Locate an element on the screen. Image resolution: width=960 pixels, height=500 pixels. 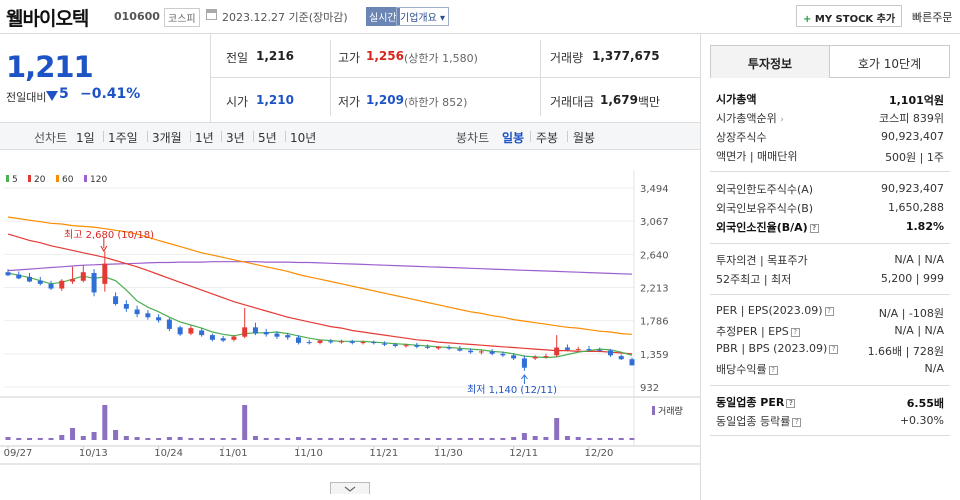
ma120-line is located at coordinates (320, 268).